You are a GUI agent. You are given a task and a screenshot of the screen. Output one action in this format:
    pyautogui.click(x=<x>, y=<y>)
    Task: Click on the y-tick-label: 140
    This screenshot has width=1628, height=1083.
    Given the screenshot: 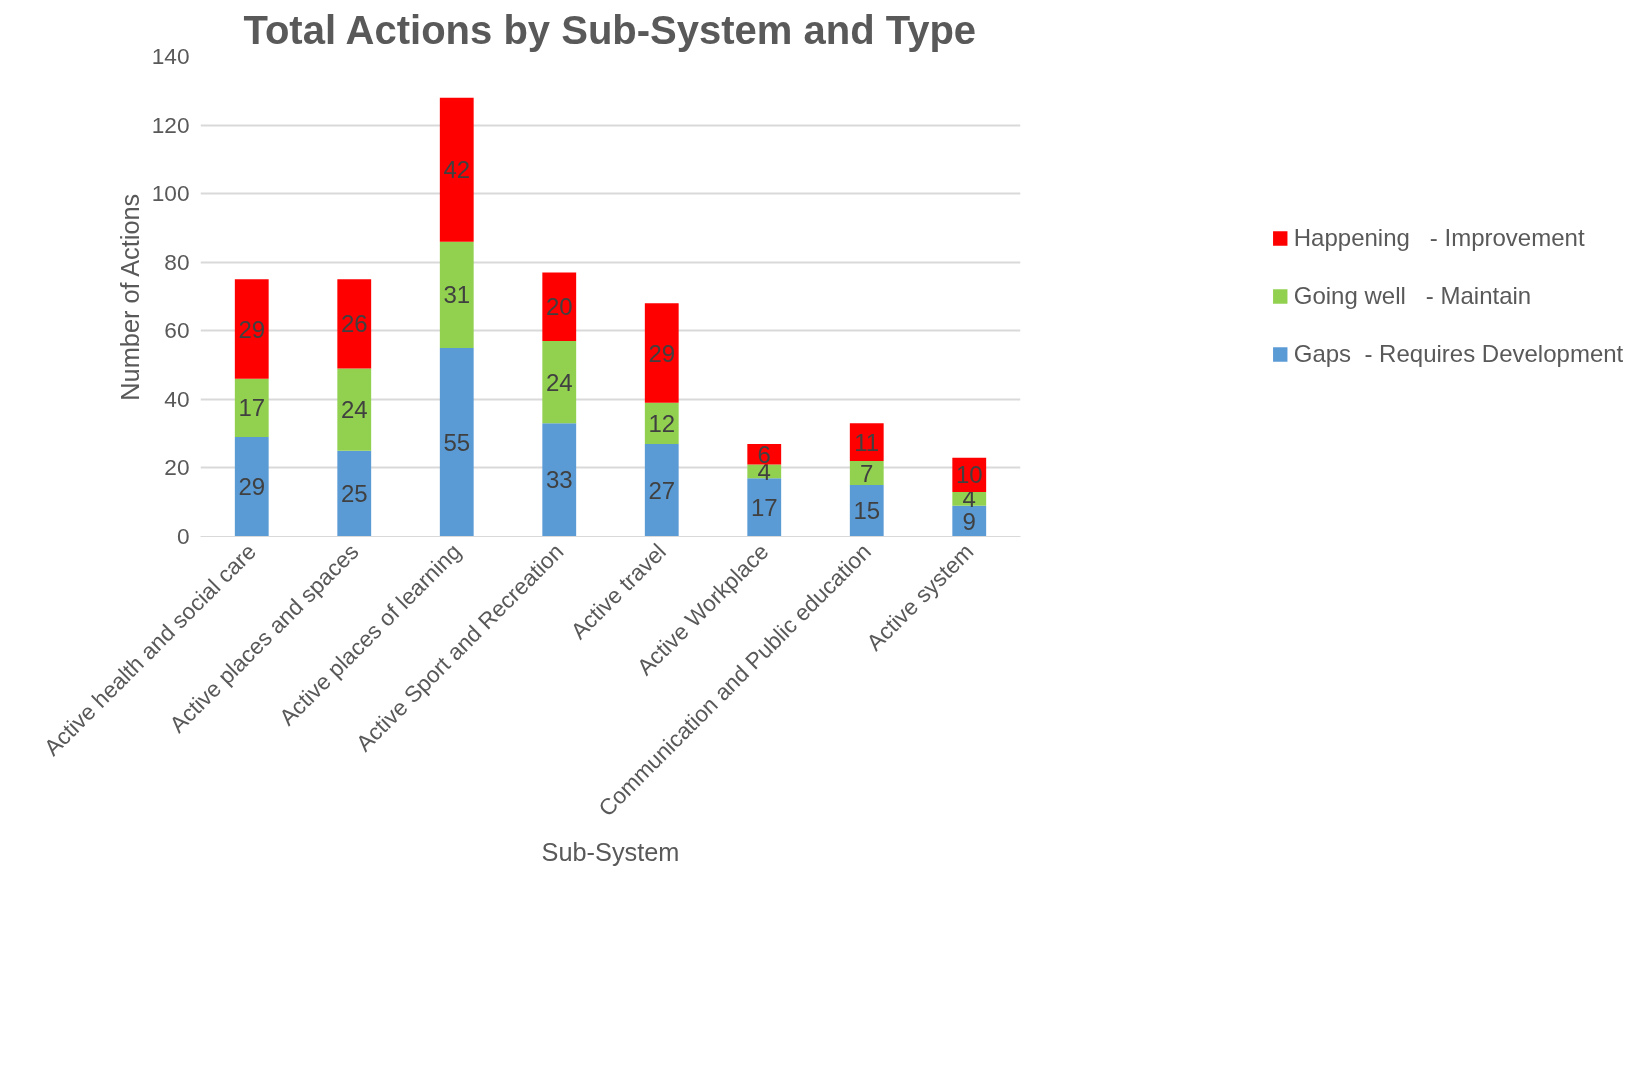 What is the action you would take?
    pyautogui.click(x=170, y=56)
    